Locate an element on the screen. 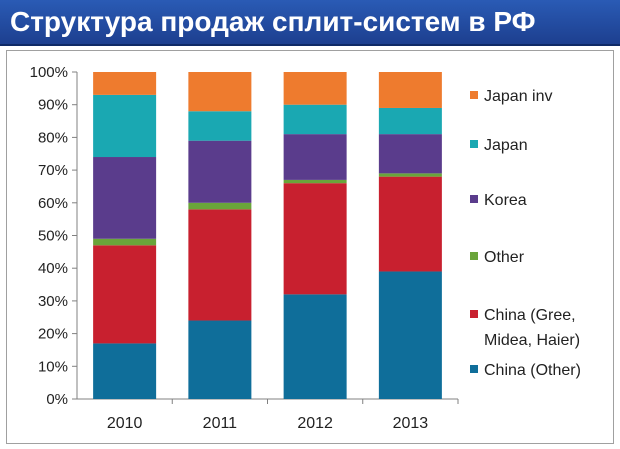 Image resolution: width=620 pixels, height=449 pixels. legend-label-china-gree-midea-haier: China (Gree, Midea, Haier) is located at coordinates (532, 328).